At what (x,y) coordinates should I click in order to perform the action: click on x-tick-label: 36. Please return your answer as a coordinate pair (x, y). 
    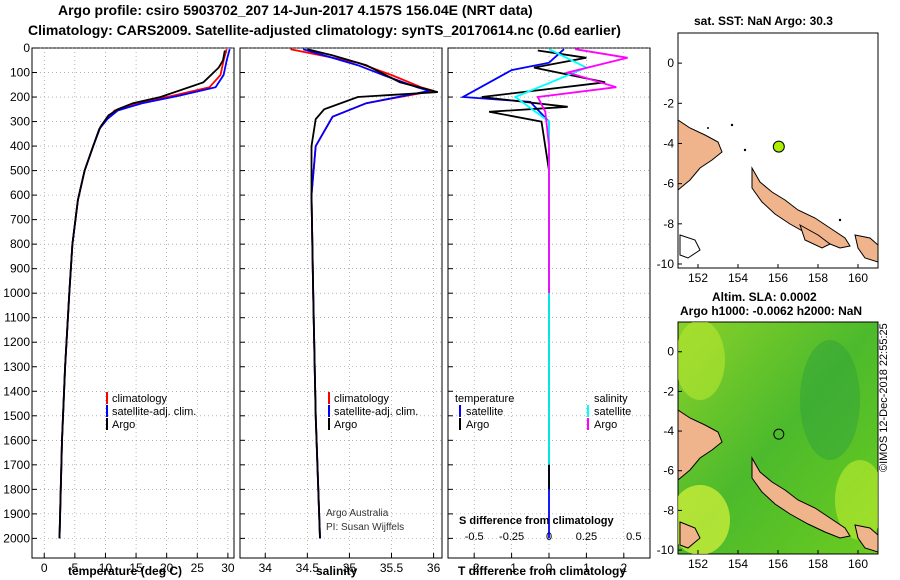
    Looking at the image, I should click on (434, 568).